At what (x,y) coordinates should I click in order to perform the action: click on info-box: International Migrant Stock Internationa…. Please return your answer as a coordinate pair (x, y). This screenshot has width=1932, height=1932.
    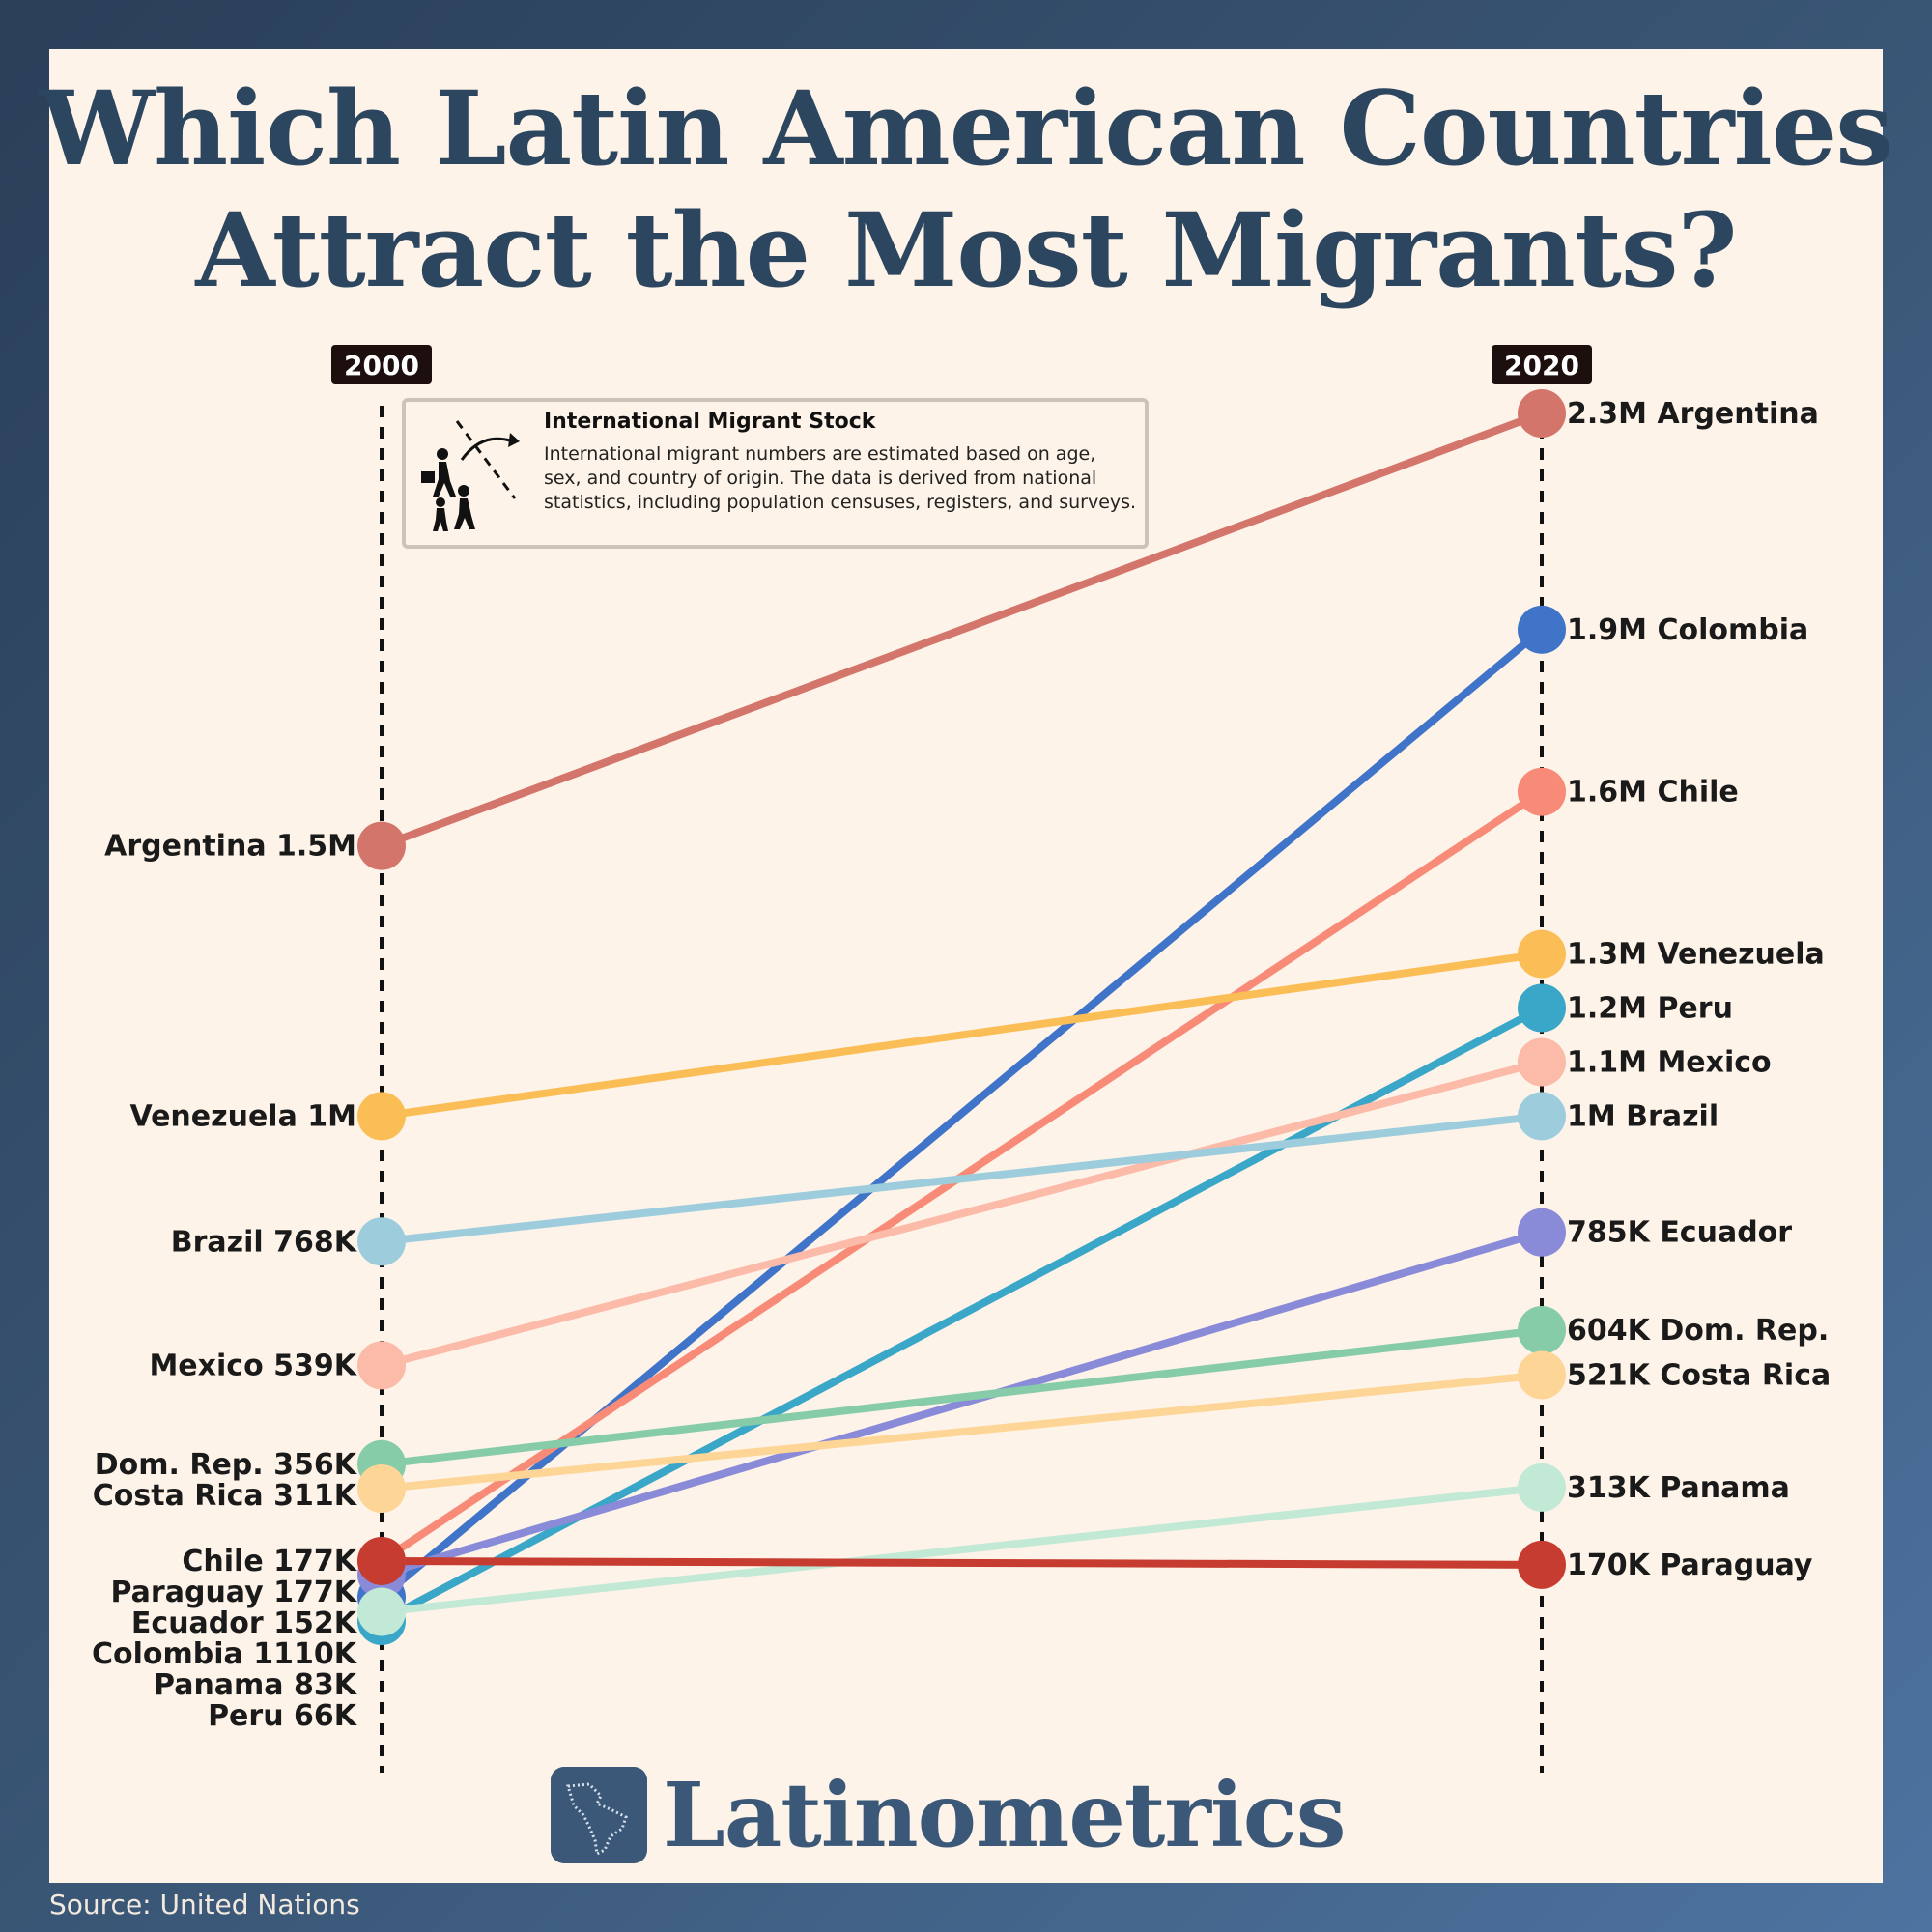
    Looking at the image, I should click on (775, 473).